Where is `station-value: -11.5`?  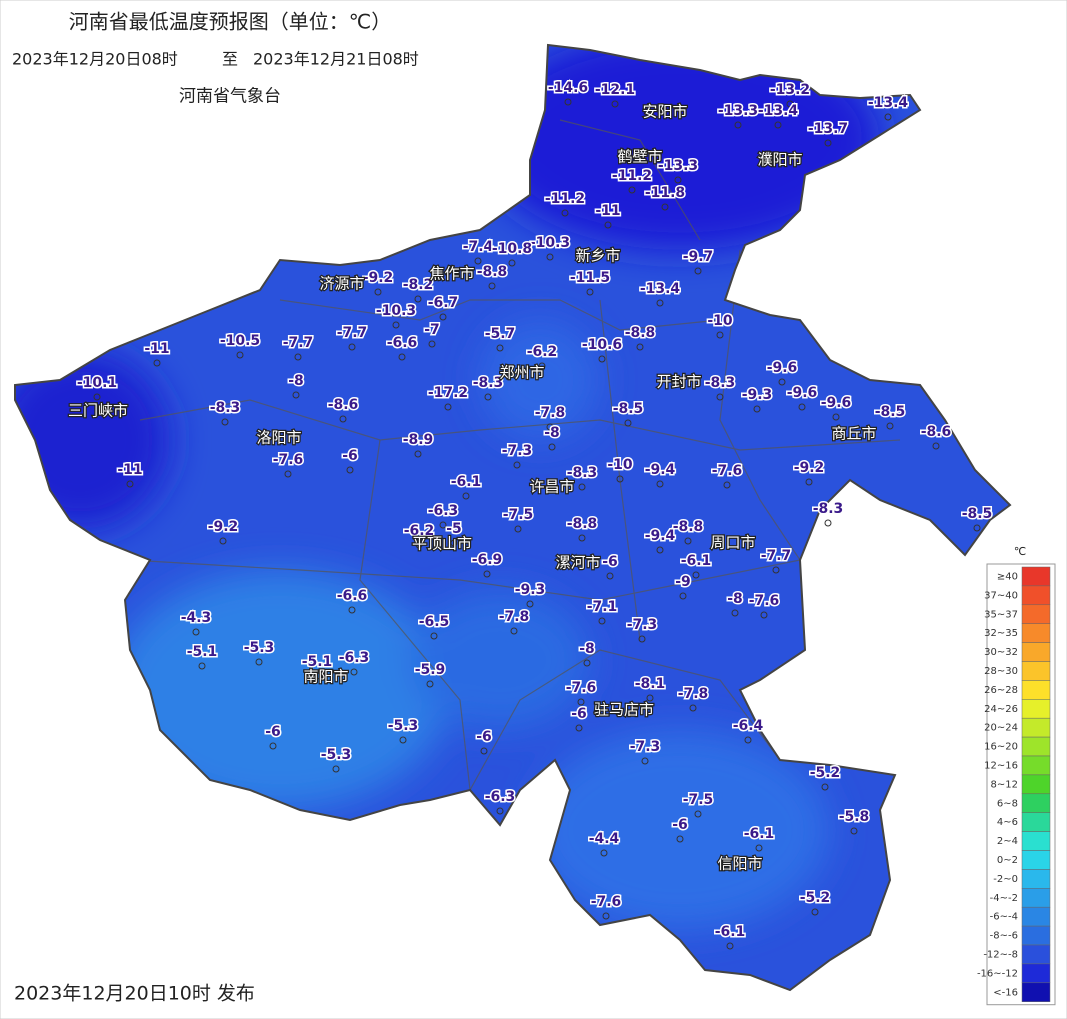 station-value: -11.5 is located at coordinates (590, 278).